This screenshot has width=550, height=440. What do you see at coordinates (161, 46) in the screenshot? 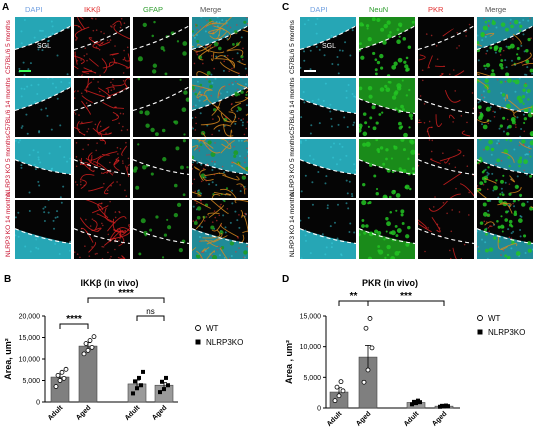
I see `panel-a-micrograph-r1c3` at bounding box center [161, 46].